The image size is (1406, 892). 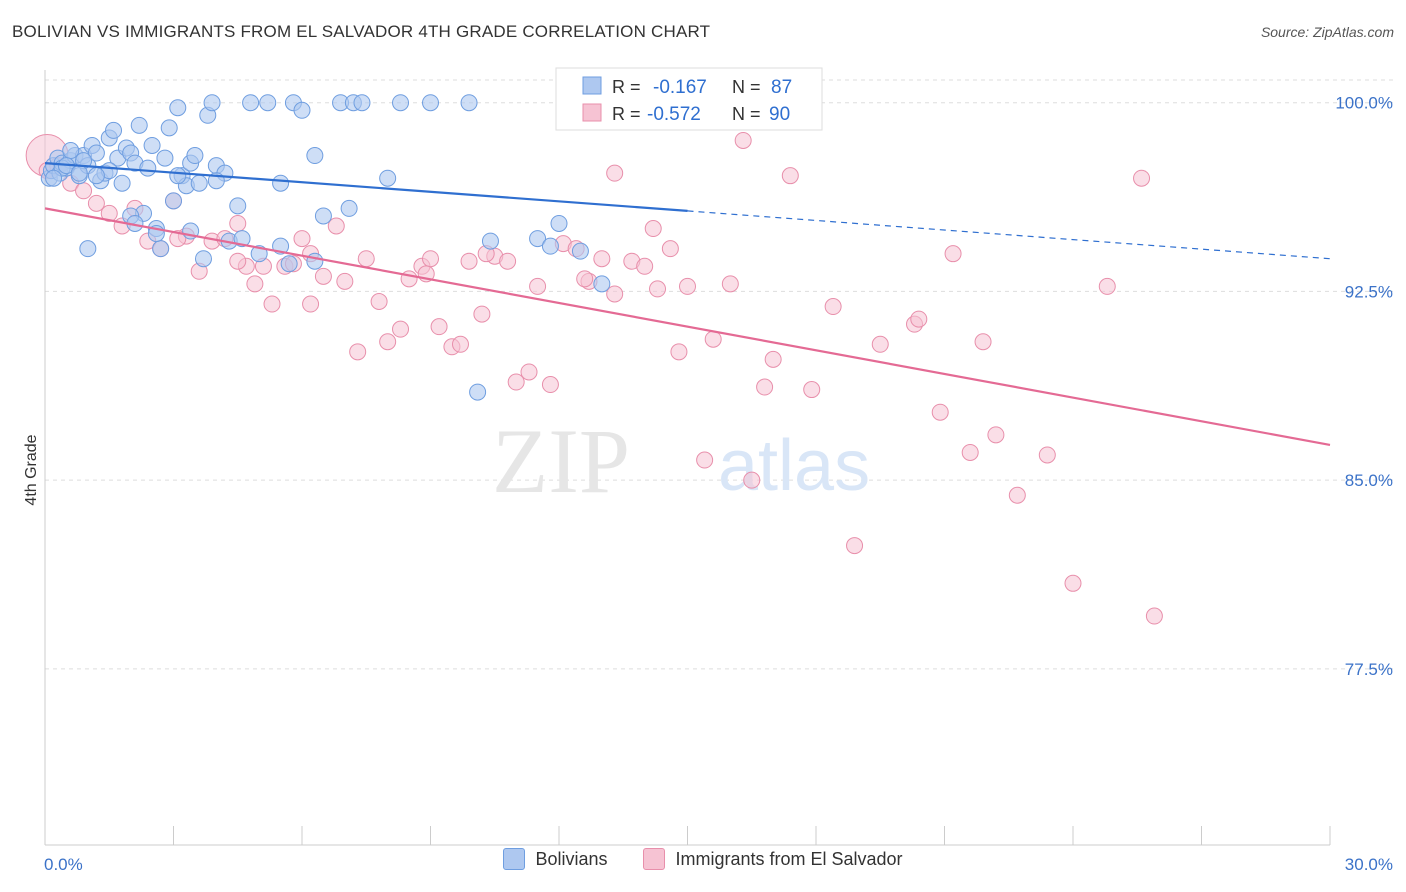 What do you see at coordinates (592, 112) in the screenshot?
I see `stats-swatch-pink` at bounding box center [592, 112].